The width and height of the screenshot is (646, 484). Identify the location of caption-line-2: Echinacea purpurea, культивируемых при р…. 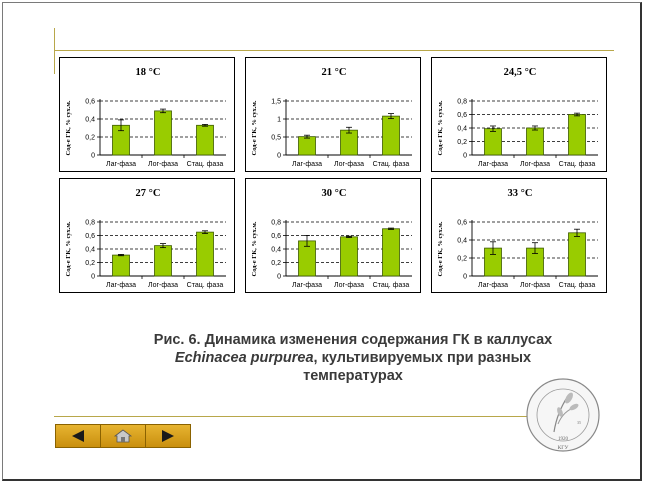
(353, 358).